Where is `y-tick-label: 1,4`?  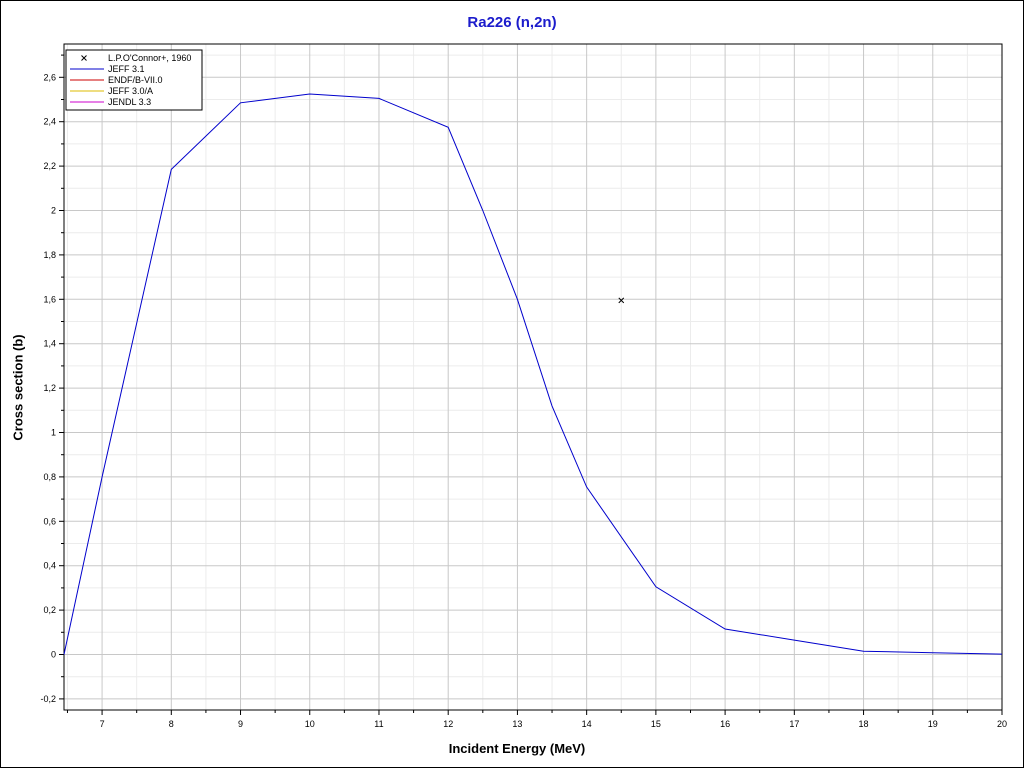 y-tick-label: 1,4 is located at coordinates (49, 344).